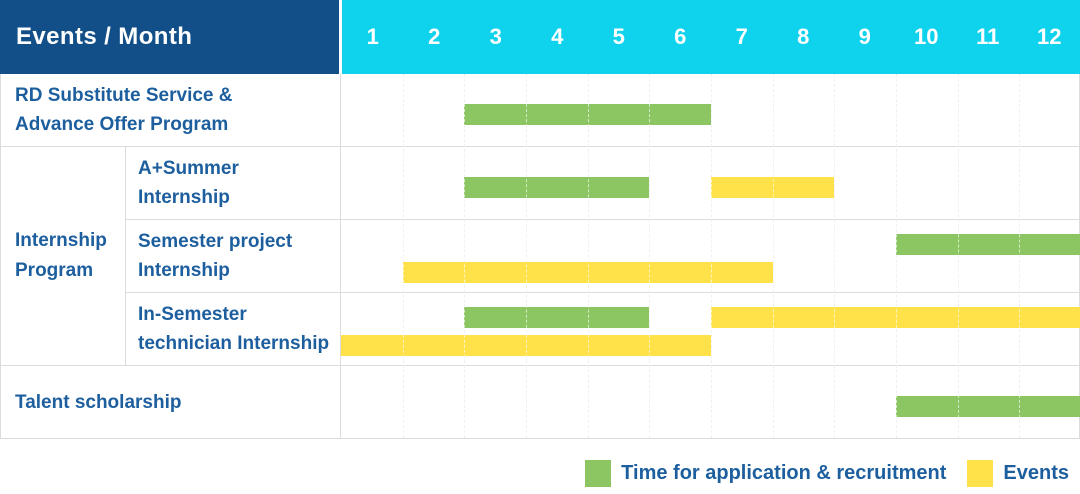 The height and width of the screenshot is (494, 1080). Describe the element at coordinates (372, 36) in the screenshot. I see `month-header: 1` at that location.